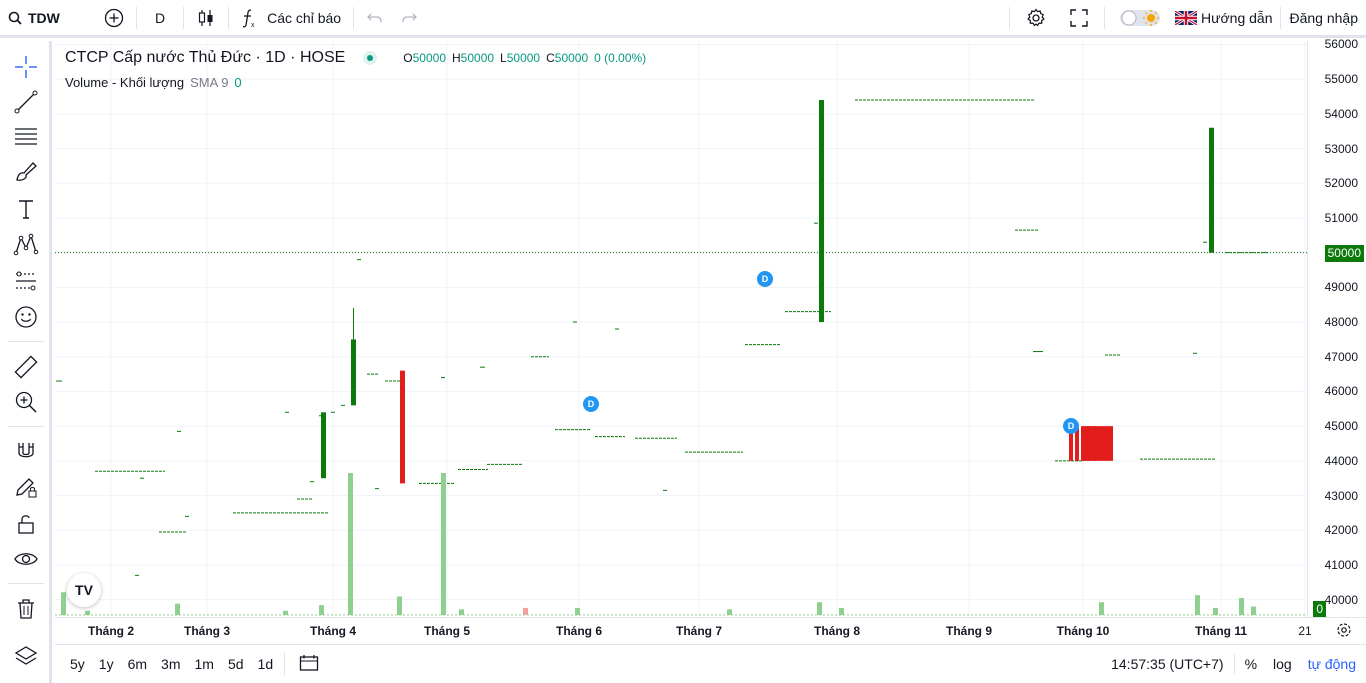  I want to click on trash-icon, so click(26, 609).